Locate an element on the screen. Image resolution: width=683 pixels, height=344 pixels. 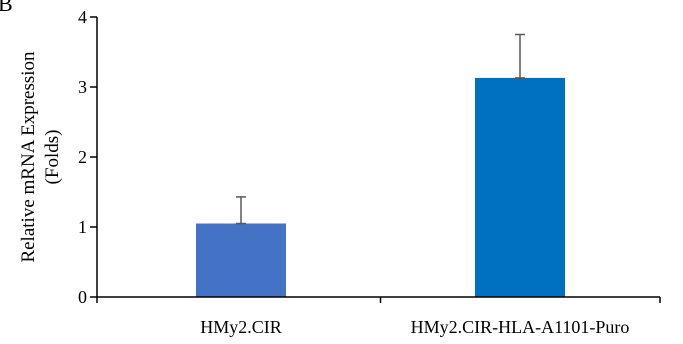
y-ticks: 0 1 2 3 4 is located at coordinates (87, 157).